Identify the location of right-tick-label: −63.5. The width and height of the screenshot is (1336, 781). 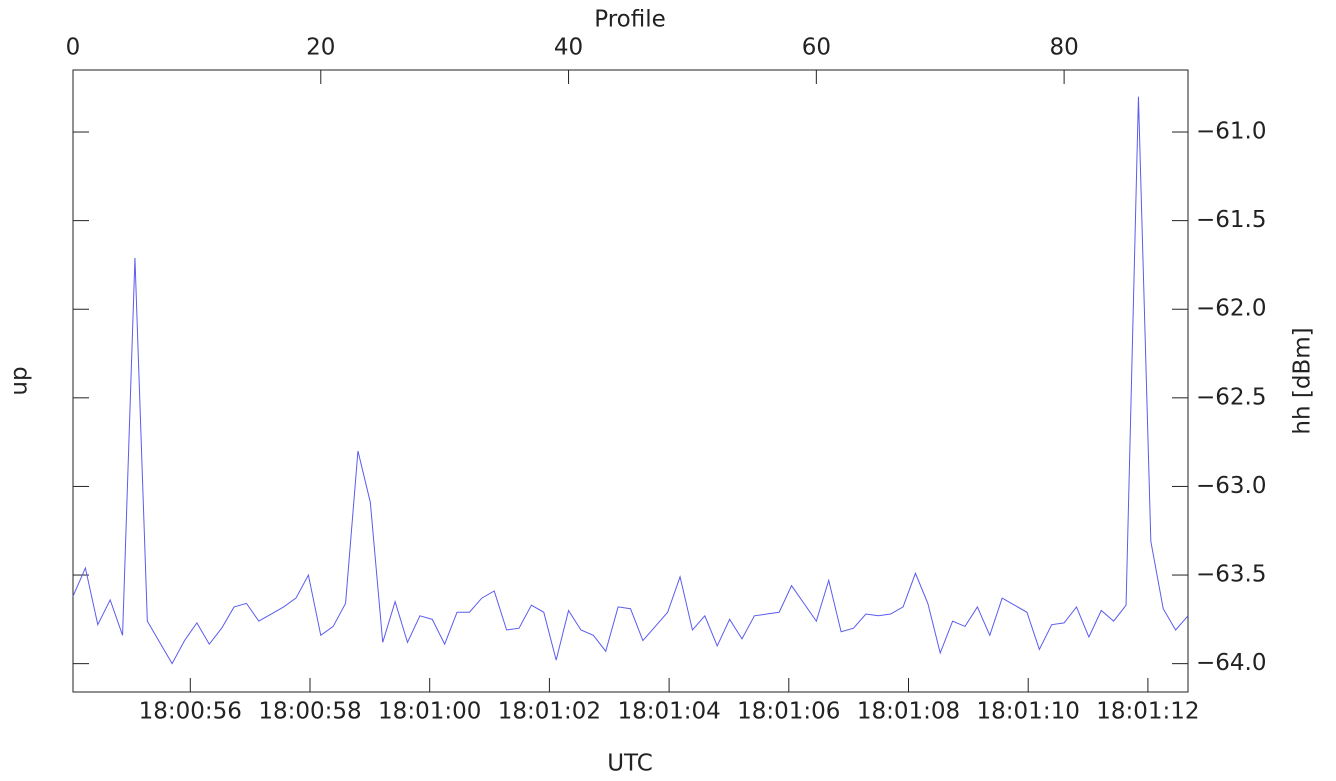
(1231, 575).